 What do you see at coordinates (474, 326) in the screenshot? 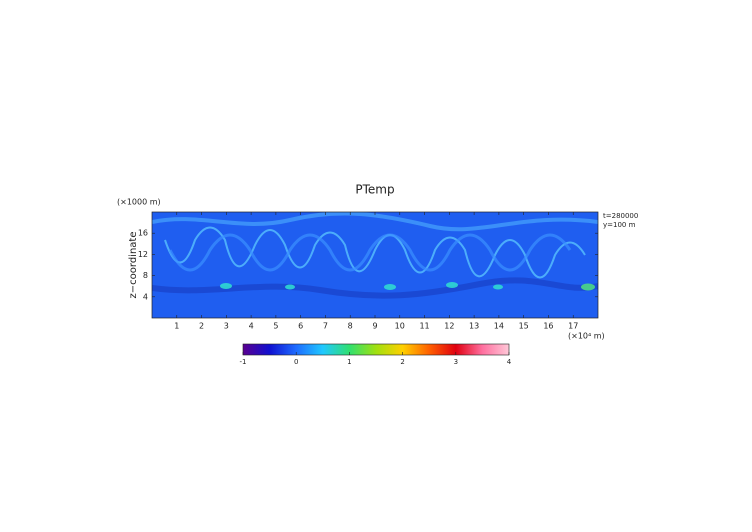
I see `x-tick-label: 13` at bounding box center [474, 326].